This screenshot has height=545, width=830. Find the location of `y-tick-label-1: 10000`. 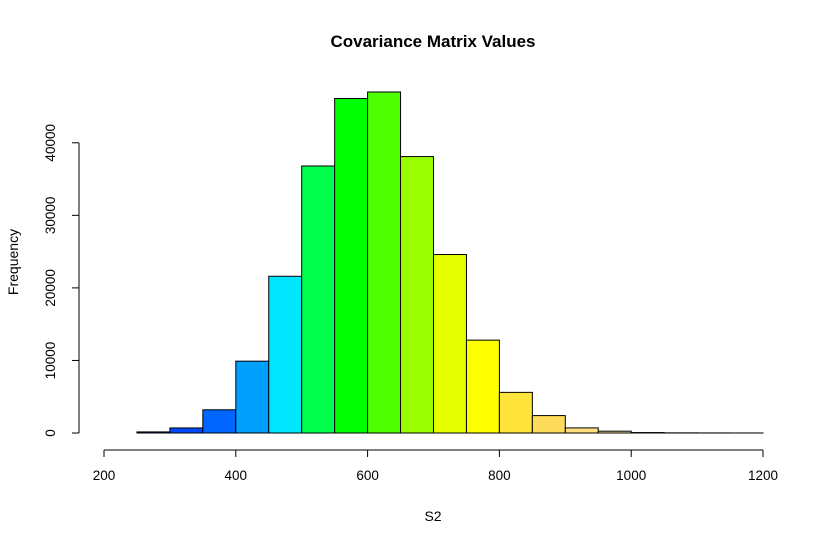

y-tick-label-1: 10000 is located at coordinates (50, 361).